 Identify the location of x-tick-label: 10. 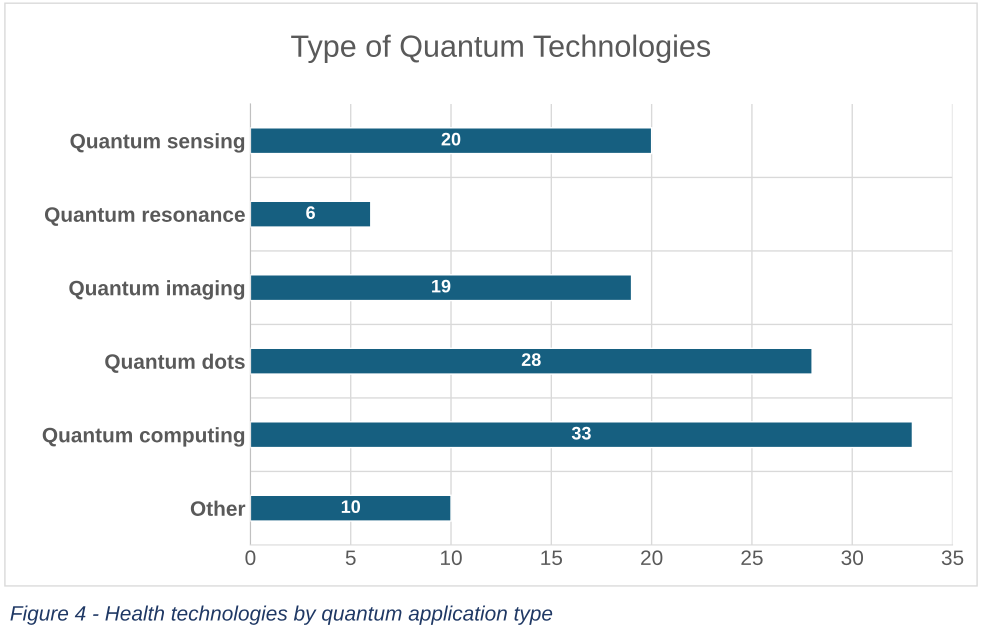
(451, 558).